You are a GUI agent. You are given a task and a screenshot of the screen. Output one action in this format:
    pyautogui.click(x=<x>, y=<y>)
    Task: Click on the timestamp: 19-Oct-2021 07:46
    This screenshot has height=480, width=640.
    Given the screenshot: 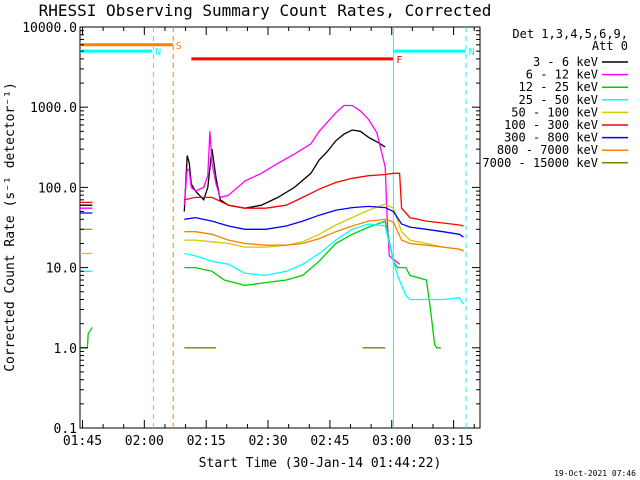 What is the action you would take?
    pyautogui.click(x=595, y=473)
    